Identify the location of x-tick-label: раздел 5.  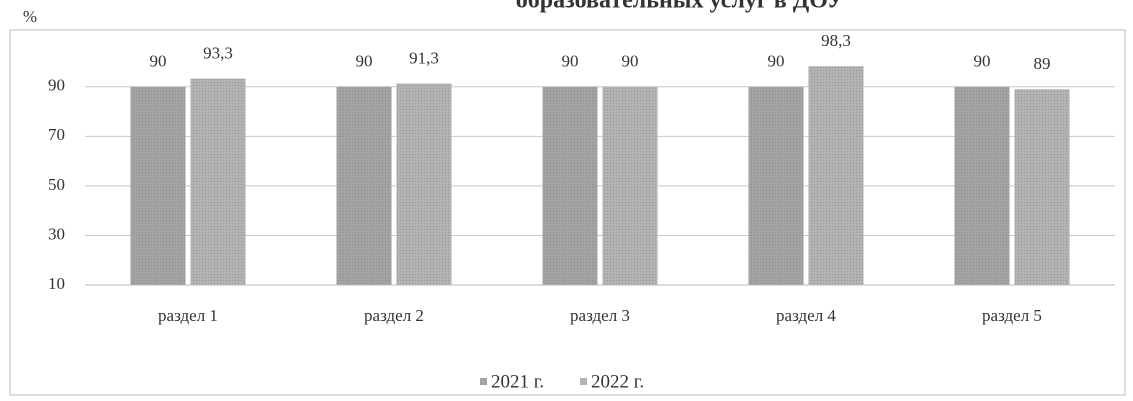
(1012, 315).